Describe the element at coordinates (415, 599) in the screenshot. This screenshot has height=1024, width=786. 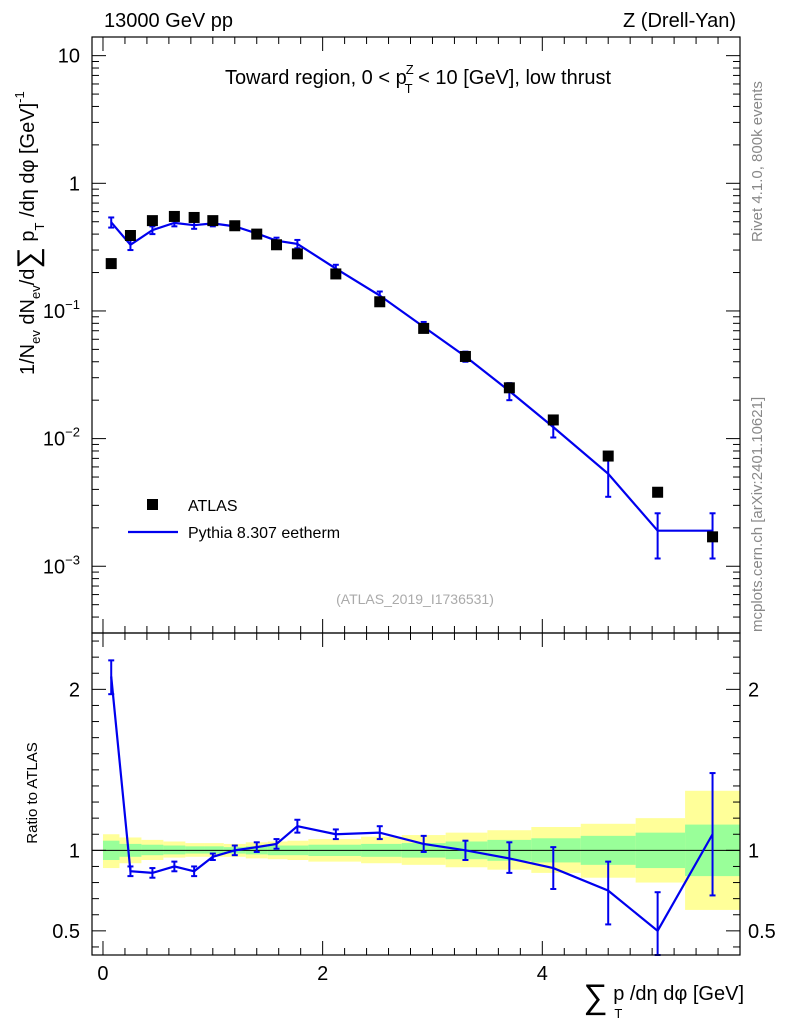
I see `analysis-watermark: (ATLAS_2019_I1736531)` at that location.